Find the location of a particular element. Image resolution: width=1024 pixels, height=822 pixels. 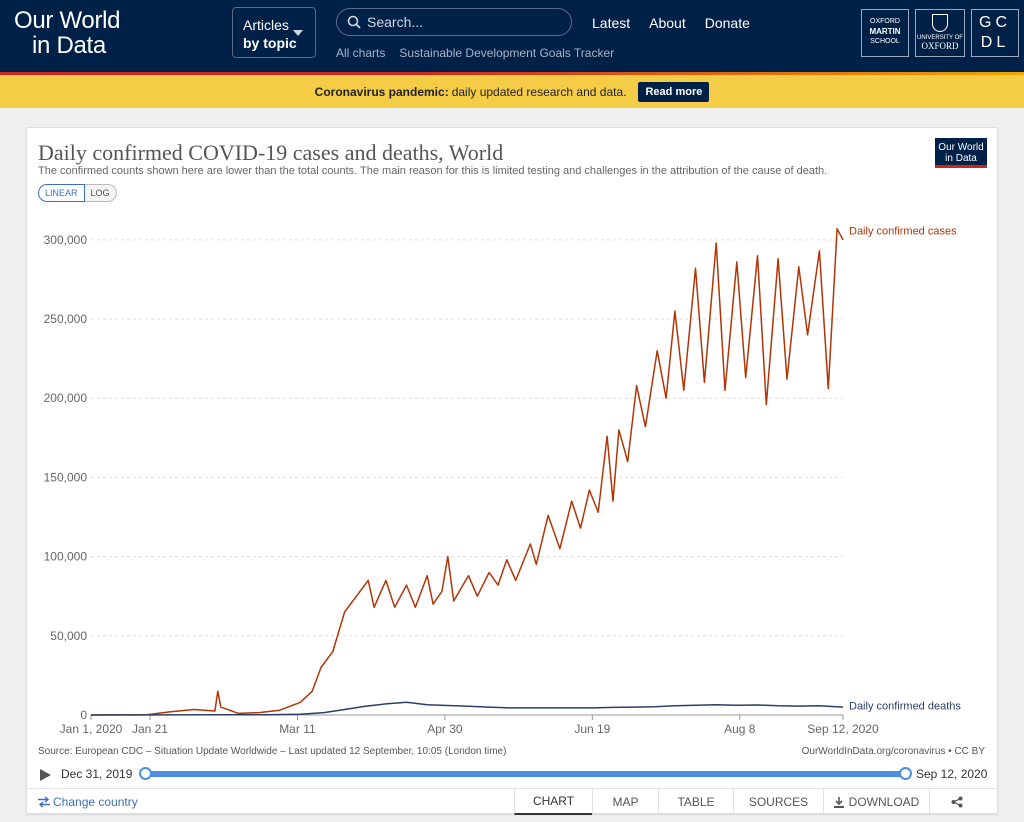

timeline-start-date: Dec 31, 2019 is located at coordinates (97, 774).